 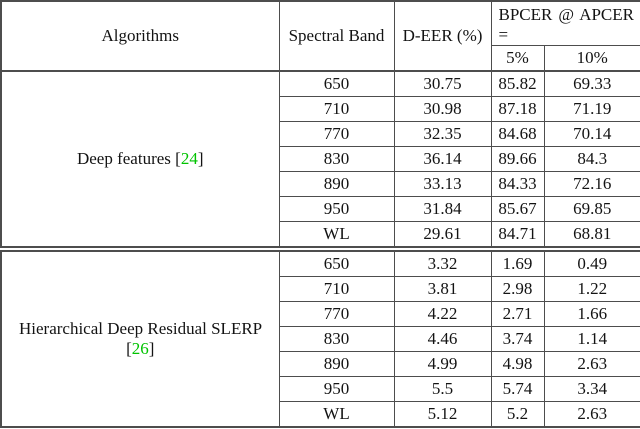 What do you see at coordinates (442, 314) in the screenshot?
I see `deer-value-cell: 4.22` at bounding box center [442, 314].